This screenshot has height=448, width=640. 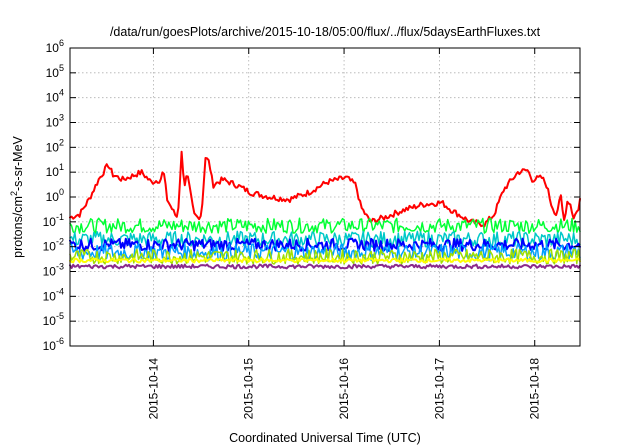 I want to click on y-tick-label: 10⁴, so click(x=55, y=96).